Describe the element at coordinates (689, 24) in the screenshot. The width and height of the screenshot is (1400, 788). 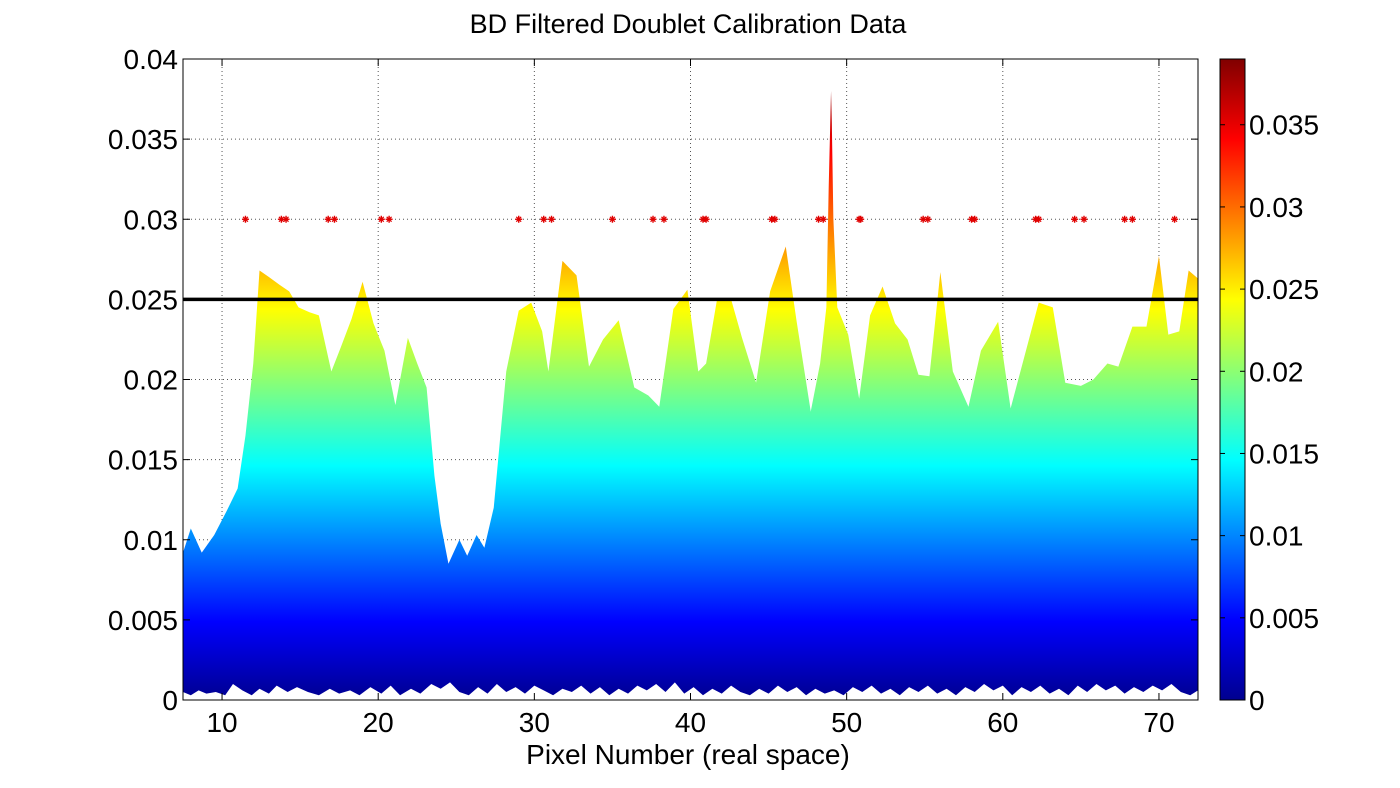
I see `chart-title: BD Filtered Doublet Calibration Data` at that location.